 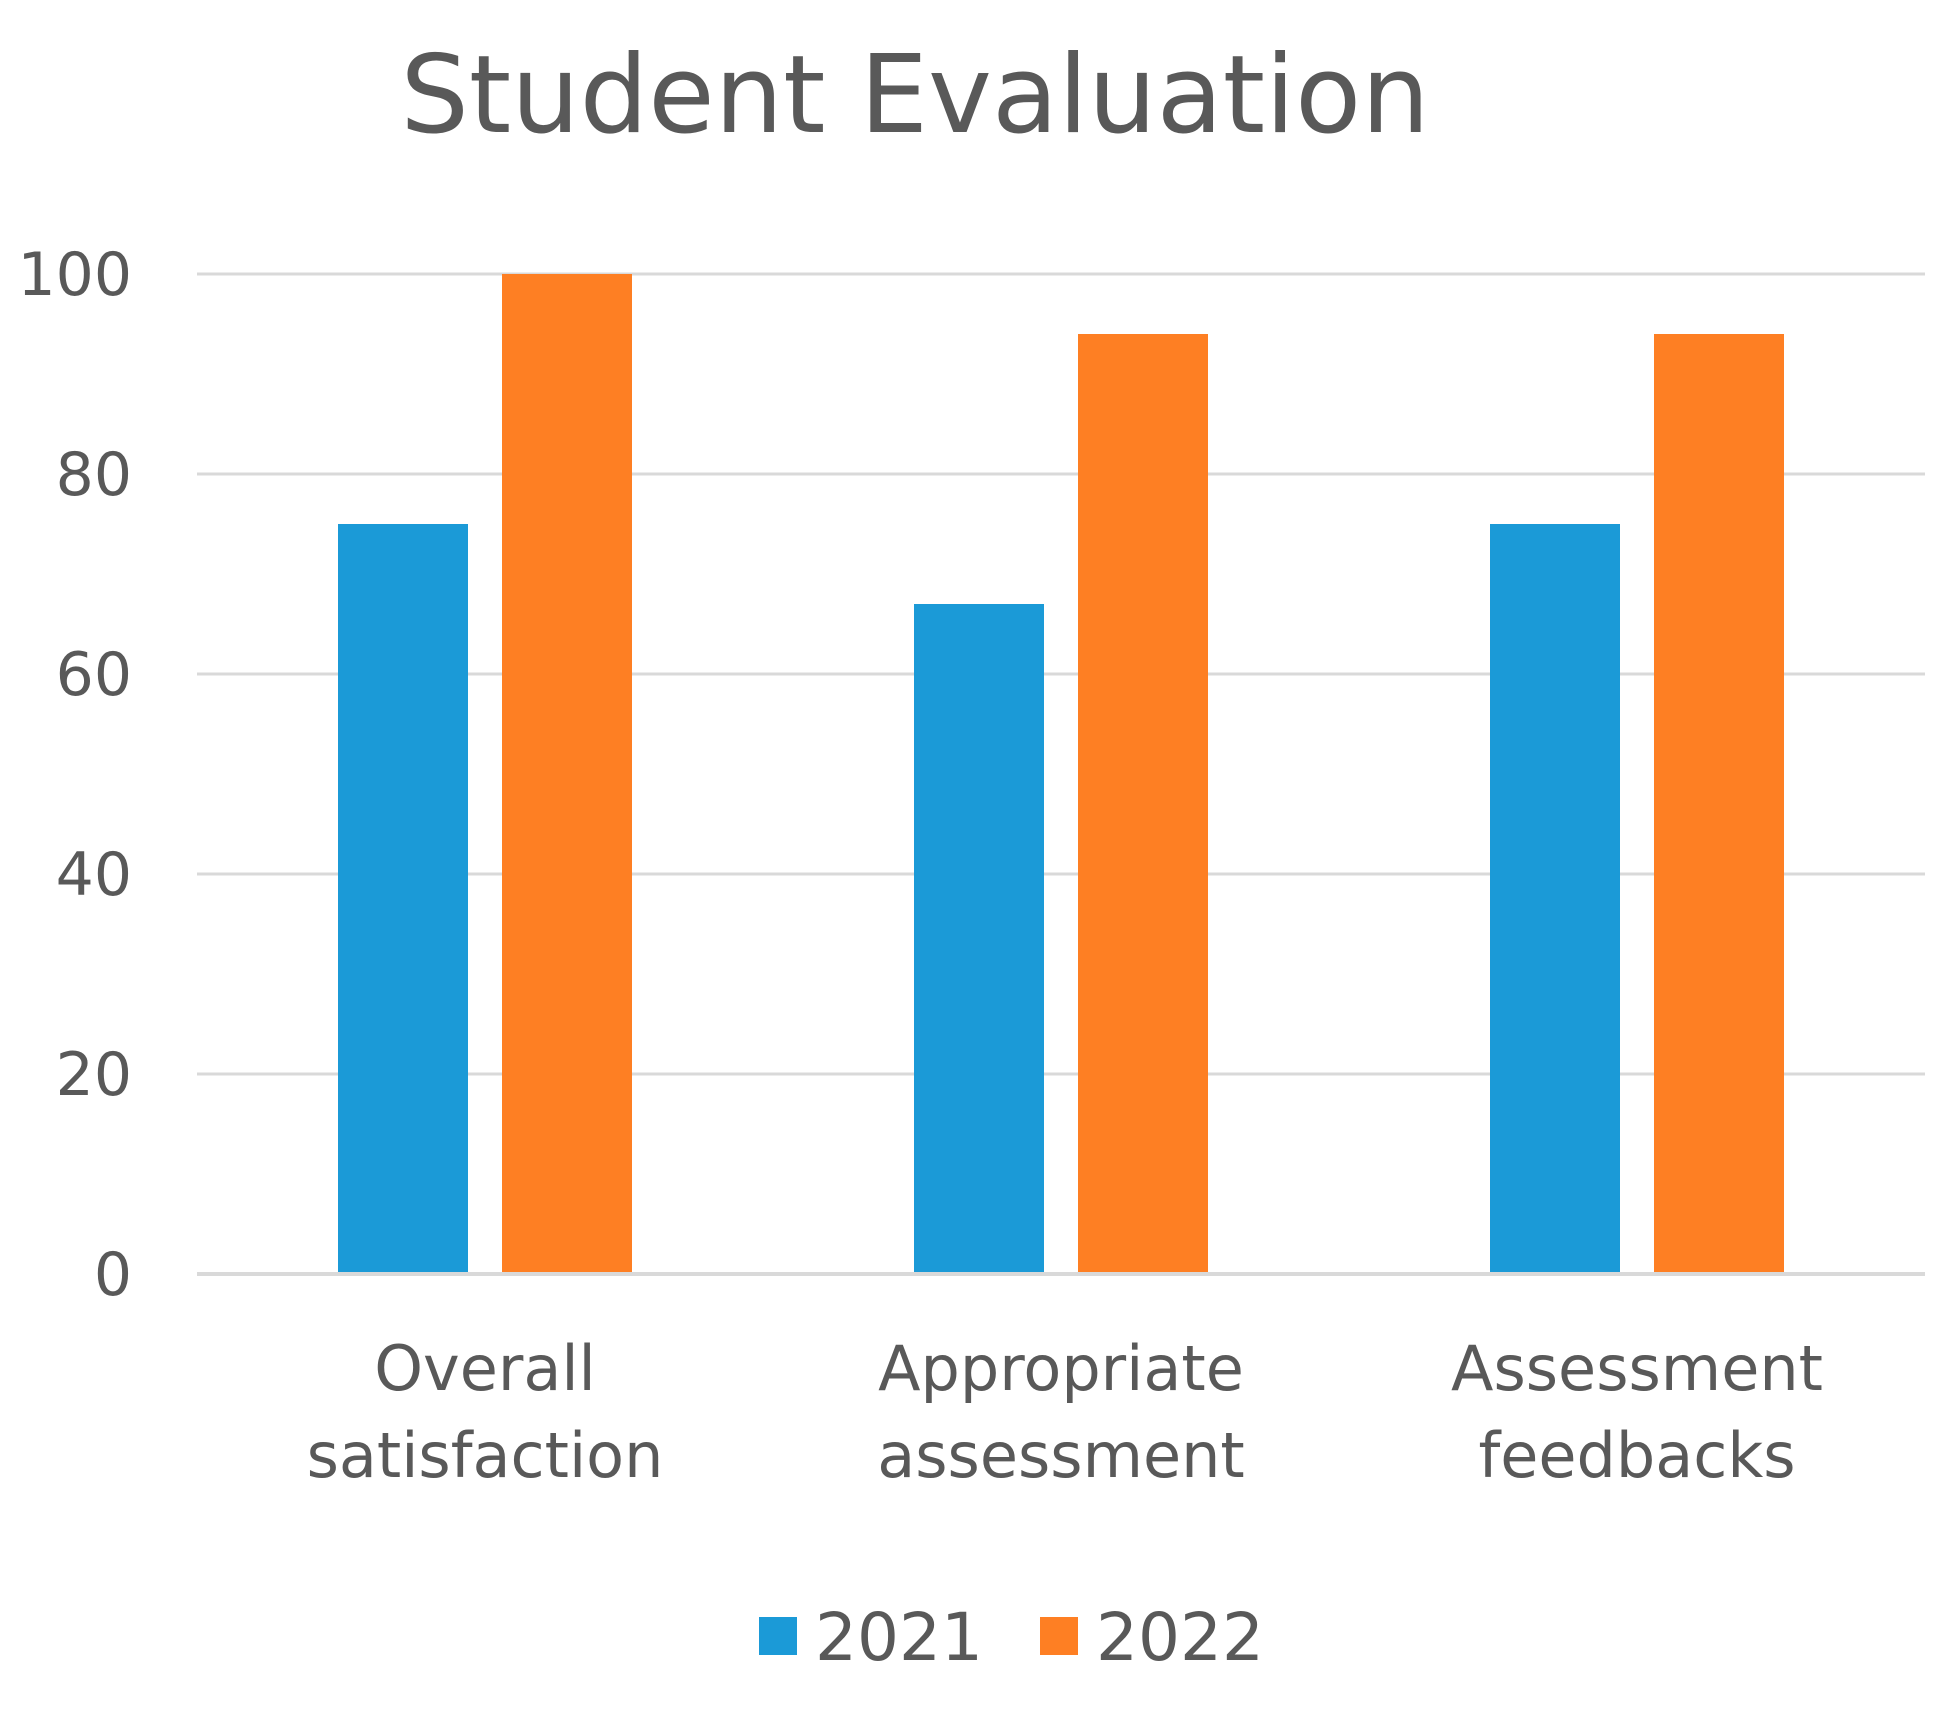 I want to click on x-category-label: Overall, so click(x=485, y=1368).